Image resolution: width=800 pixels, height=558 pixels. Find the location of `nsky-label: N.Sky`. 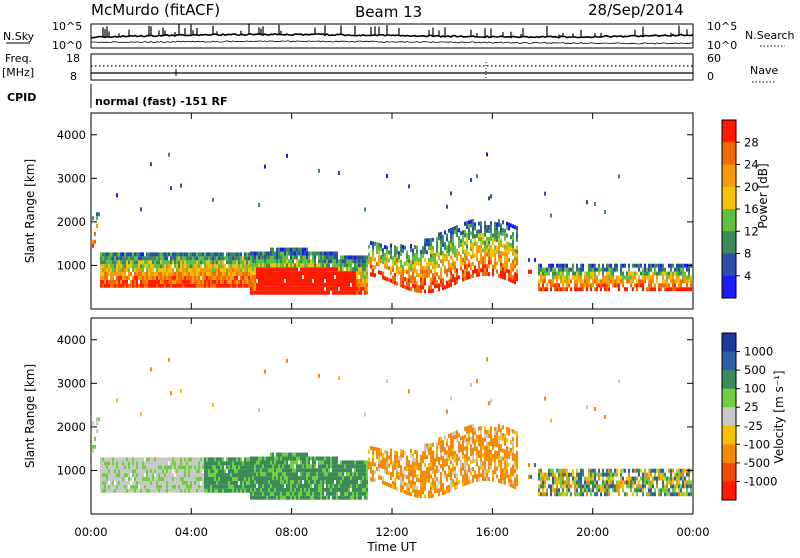

nsky-label: N.Sky is located at coordinates (19, 36).